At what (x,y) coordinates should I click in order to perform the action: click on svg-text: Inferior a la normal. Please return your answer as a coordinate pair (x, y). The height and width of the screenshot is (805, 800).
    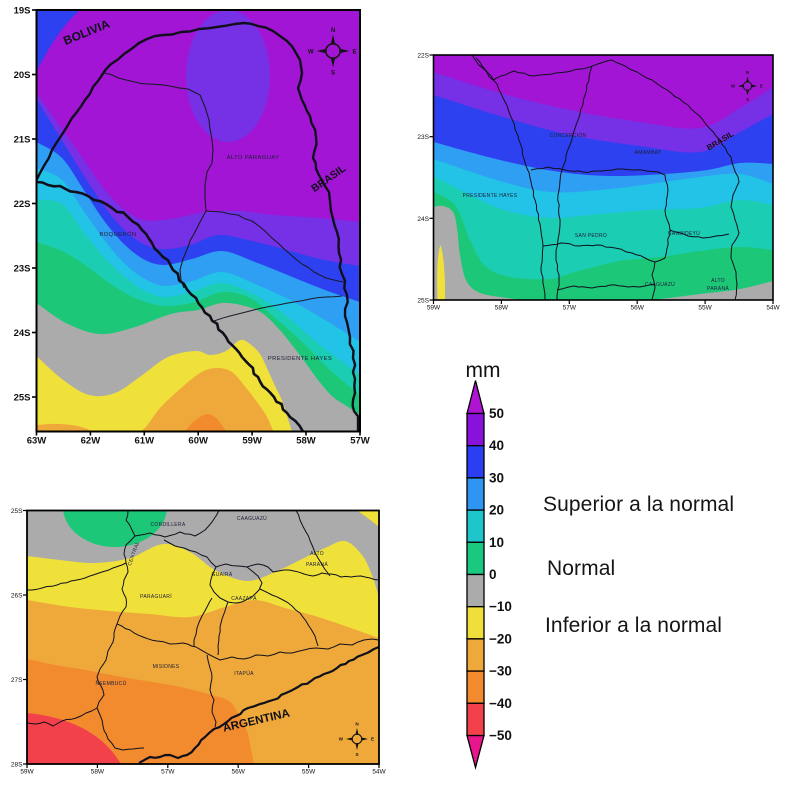
    Looking at the image, I should click on (633, 625).